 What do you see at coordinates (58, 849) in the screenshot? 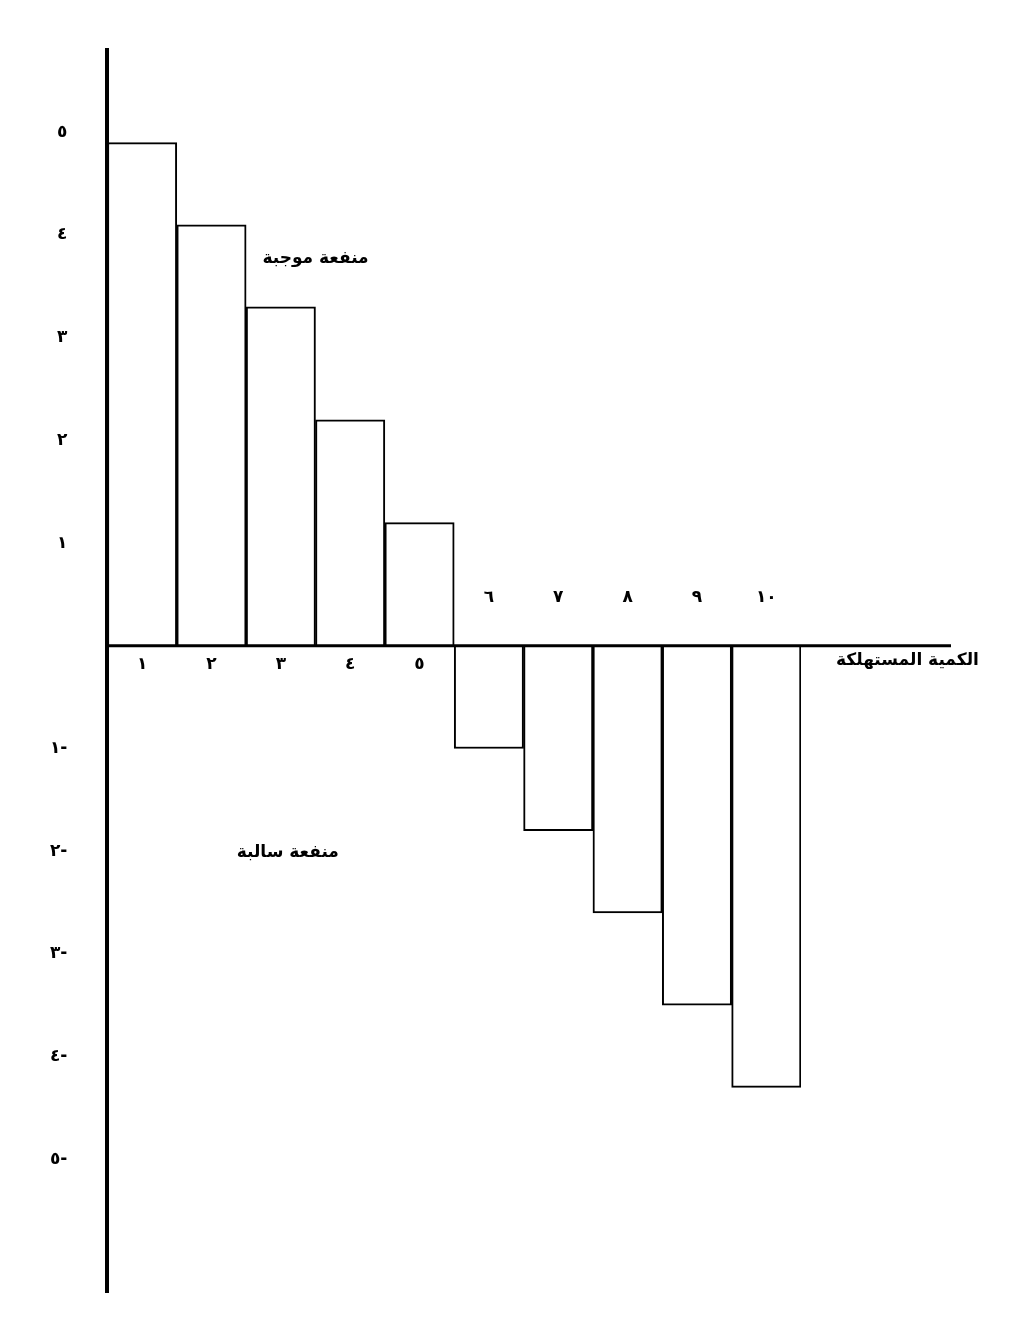
I see `y-tick-label: ٢-` at bounding box center [58, 849].